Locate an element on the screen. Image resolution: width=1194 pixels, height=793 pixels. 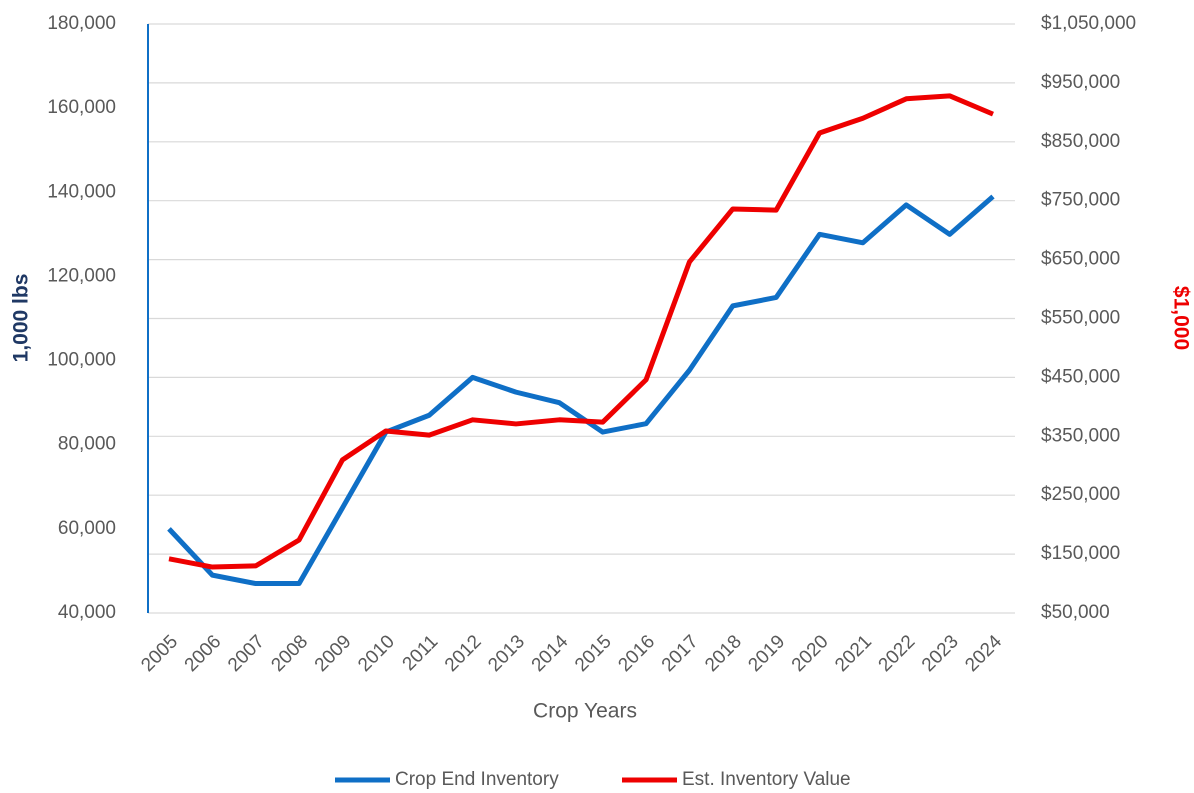
y2-tick-label: $450,000 is located at coordinates (1080, 376).